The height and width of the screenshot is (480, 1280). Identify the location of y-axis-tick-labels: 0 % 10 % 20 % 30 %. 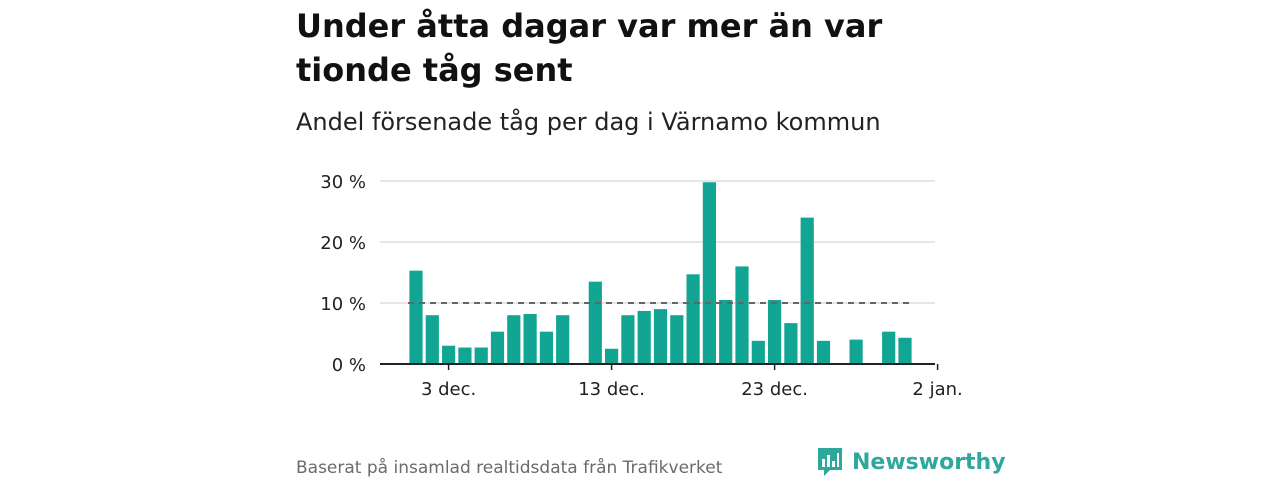
(343, 274).